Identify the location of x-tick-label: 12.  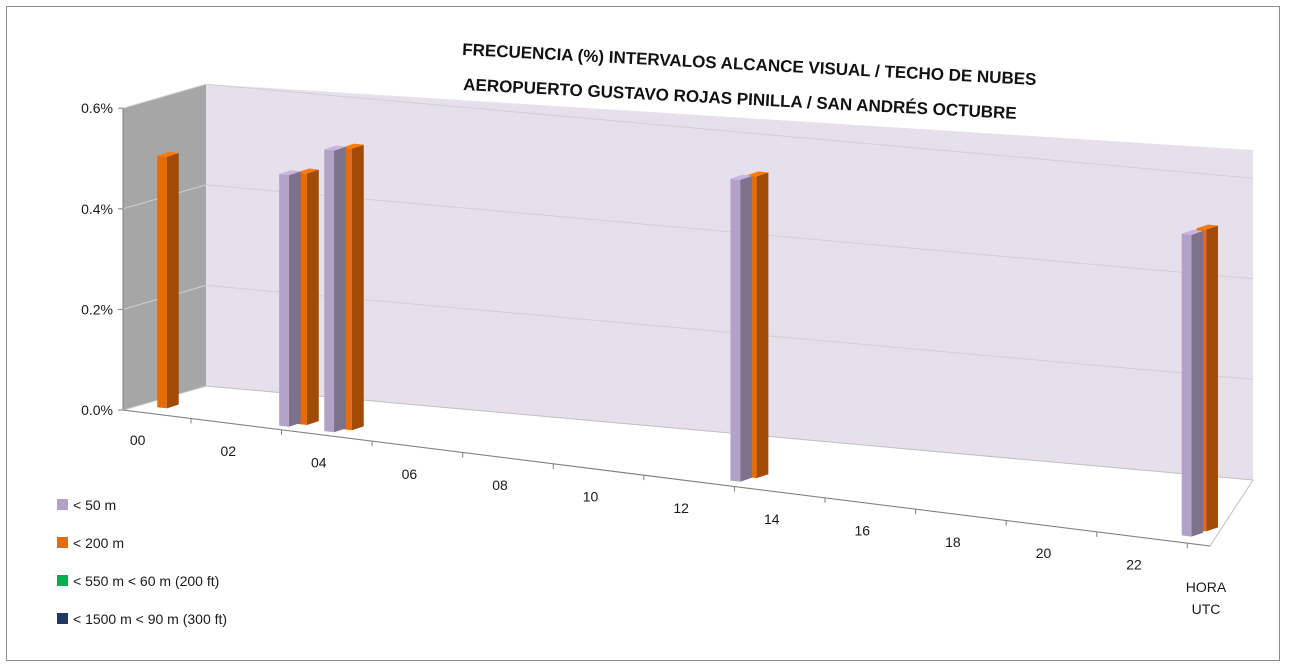
(681, 508).